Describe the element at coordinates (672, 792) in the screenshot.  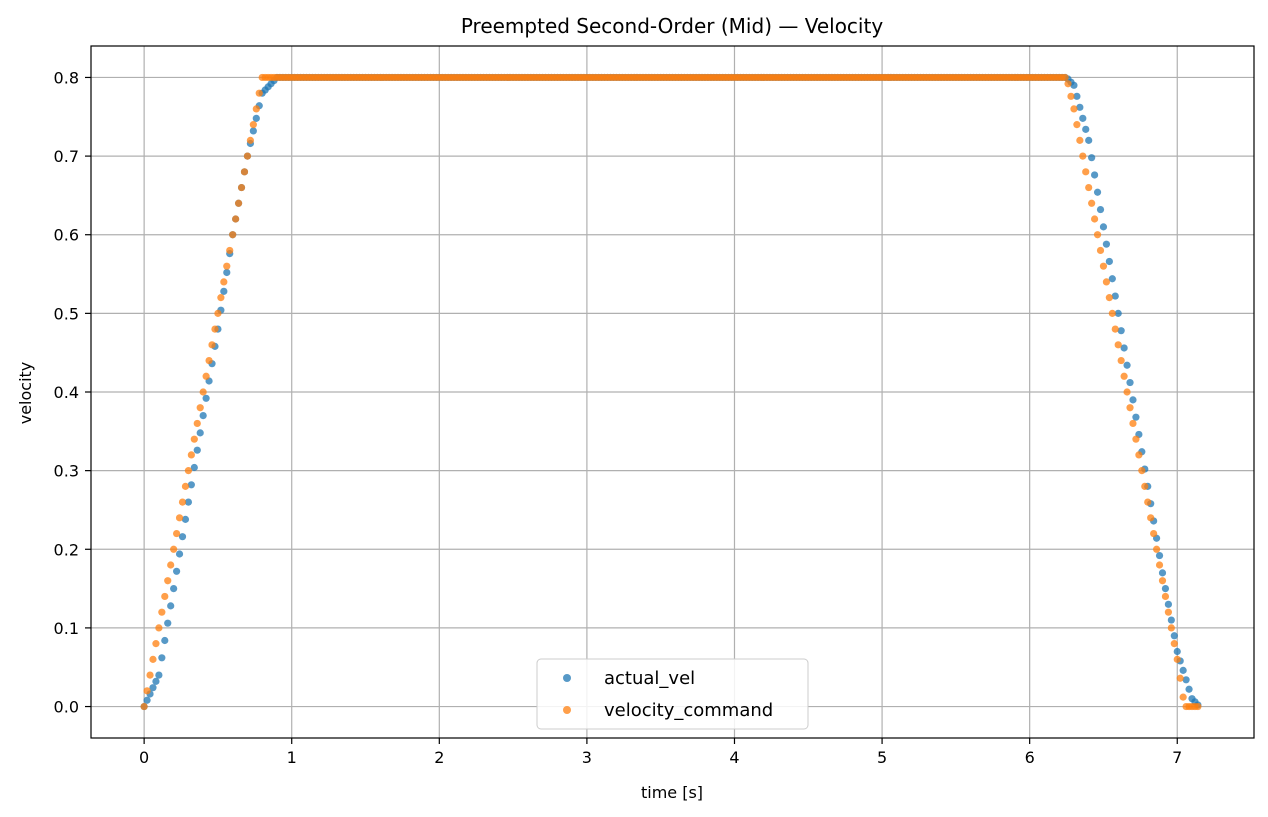
I see `x-axis-title: time [s]` at that location.